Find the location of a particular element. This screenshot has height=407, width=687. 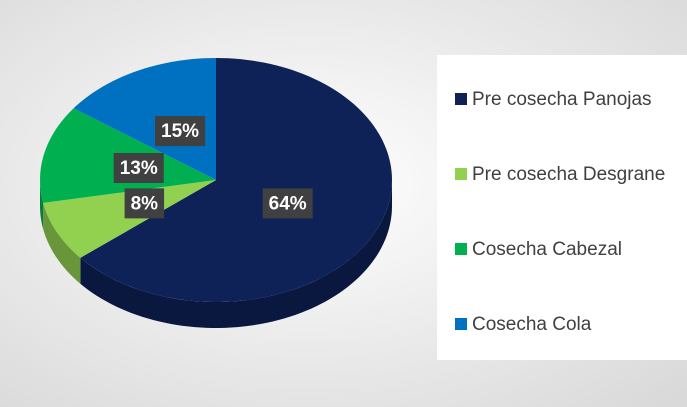

data-label-group: 64% is located at coordinates (287, 203).